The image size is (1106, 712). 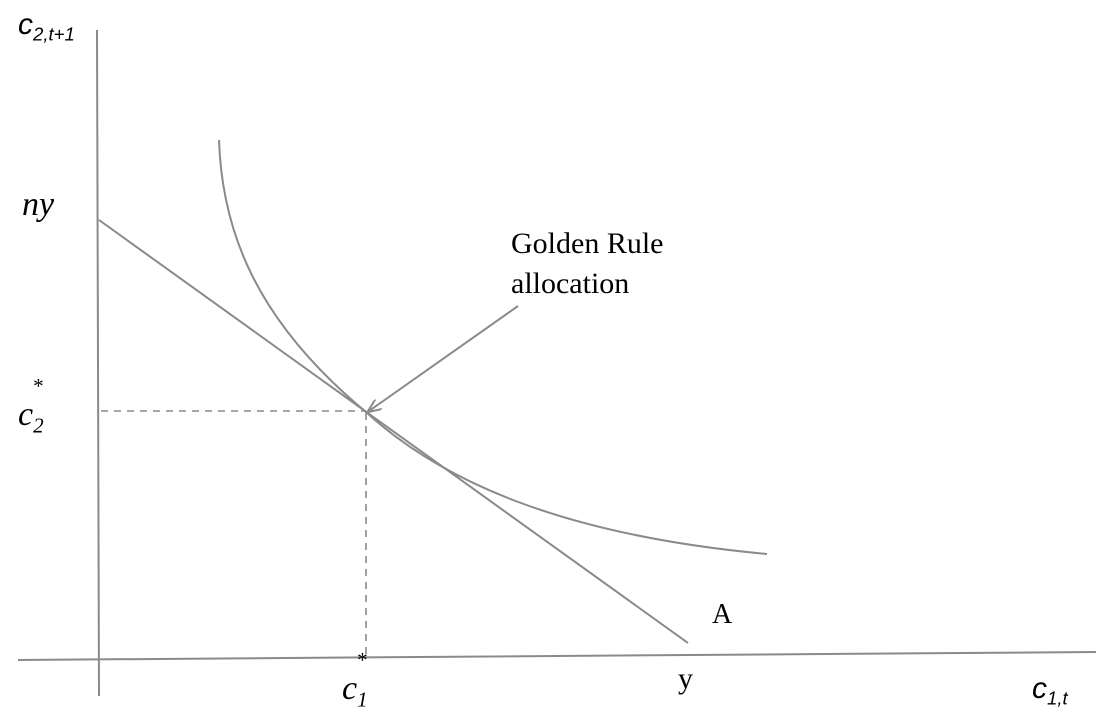 What do you see at coordinates (1039, 688) in the screenshot?
I see `x-axis-var: c` at bounding box center [1039, 688].